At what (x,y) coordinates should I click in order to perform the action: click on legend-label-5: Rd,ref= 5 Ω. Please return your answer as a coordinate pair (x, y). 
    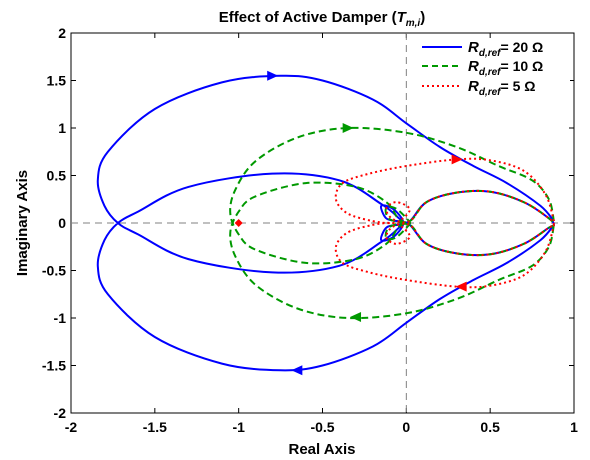
    Looking at the image, I should click on (501, 88).